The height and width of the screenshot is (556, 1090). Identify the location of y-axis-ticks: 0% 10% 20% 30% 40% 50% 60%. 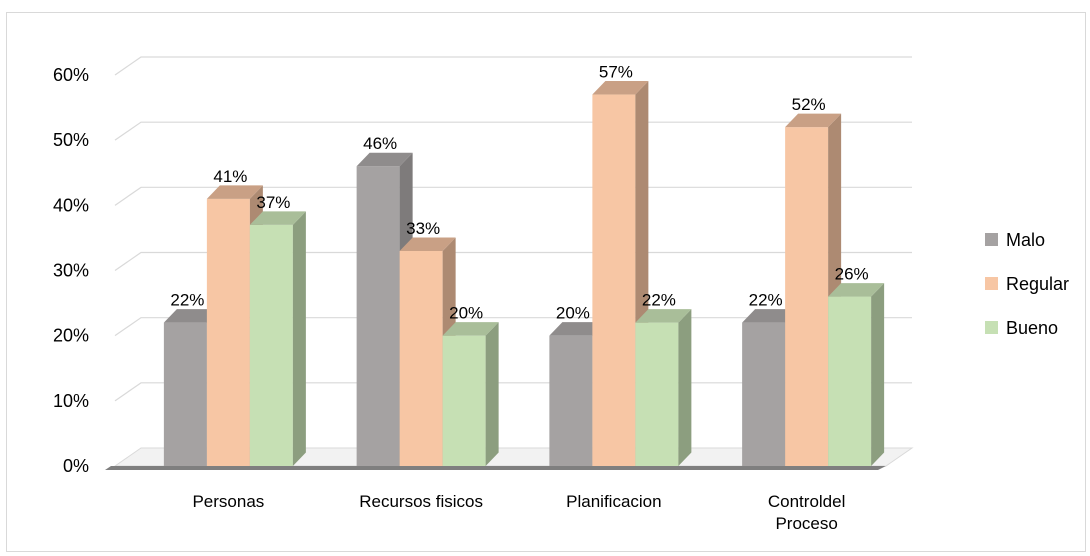
(71, 270).